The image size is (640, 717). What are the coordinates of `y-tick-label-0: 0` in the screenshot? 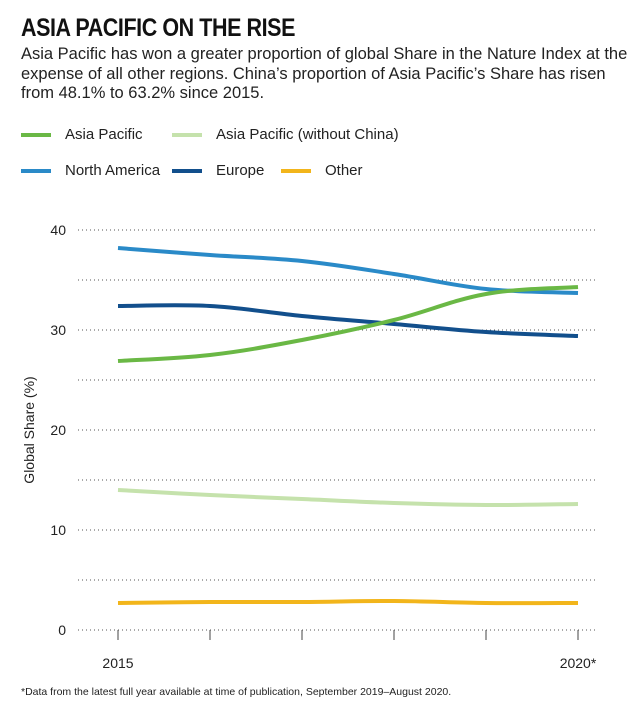 It's located at (62, 630).